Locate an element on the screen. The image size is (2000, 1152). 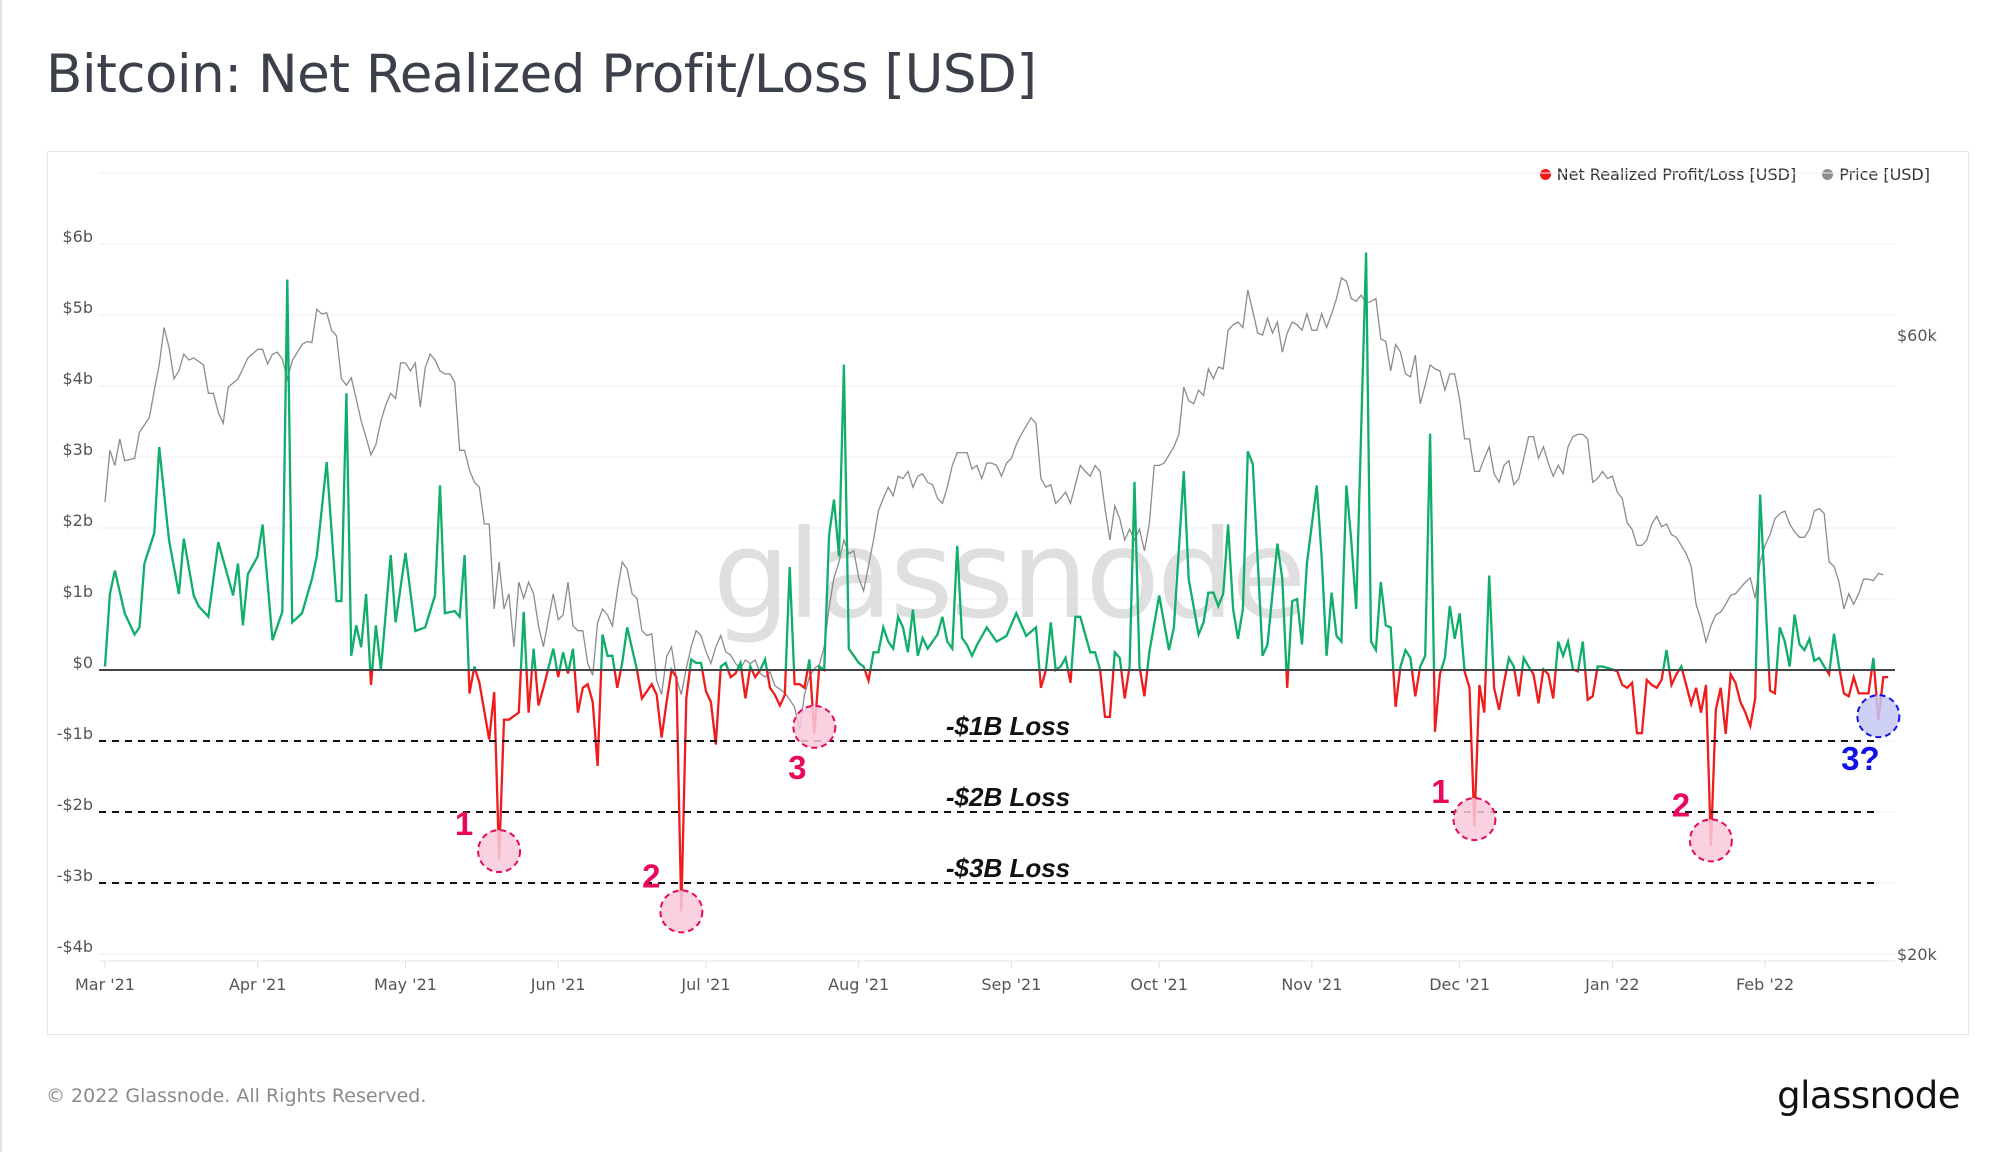
legend-label: Net Realized Profit/Loss [USD] is located at coordinates (1676, 174).